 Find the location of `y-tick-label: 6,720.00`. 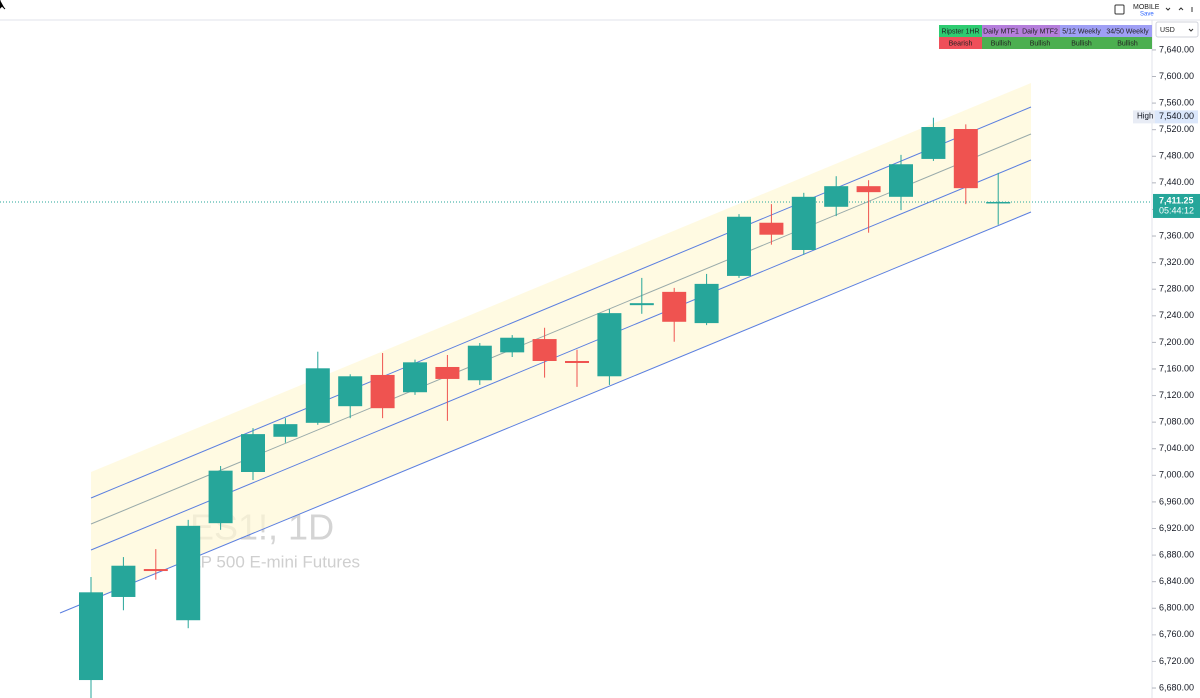

y-tick-label: 6,720.00 is located at coordinates (1176, 661).